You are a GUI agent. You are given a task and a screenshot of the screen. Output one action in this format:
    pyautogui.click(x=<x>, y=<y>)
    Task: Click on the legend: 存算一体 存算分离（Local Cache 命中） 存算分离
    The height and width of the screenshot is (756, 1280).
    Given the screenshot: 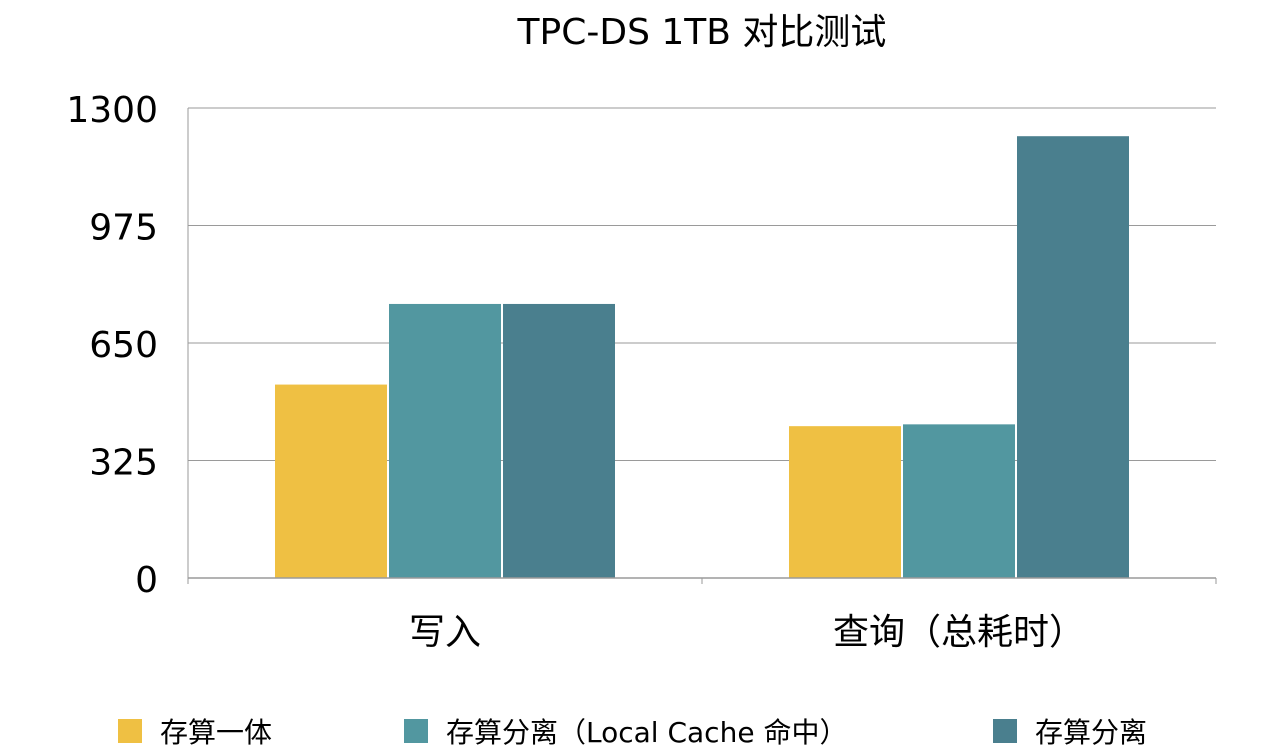 What is the action you would take?
    pyautogui.click(x=632, y=732)
    